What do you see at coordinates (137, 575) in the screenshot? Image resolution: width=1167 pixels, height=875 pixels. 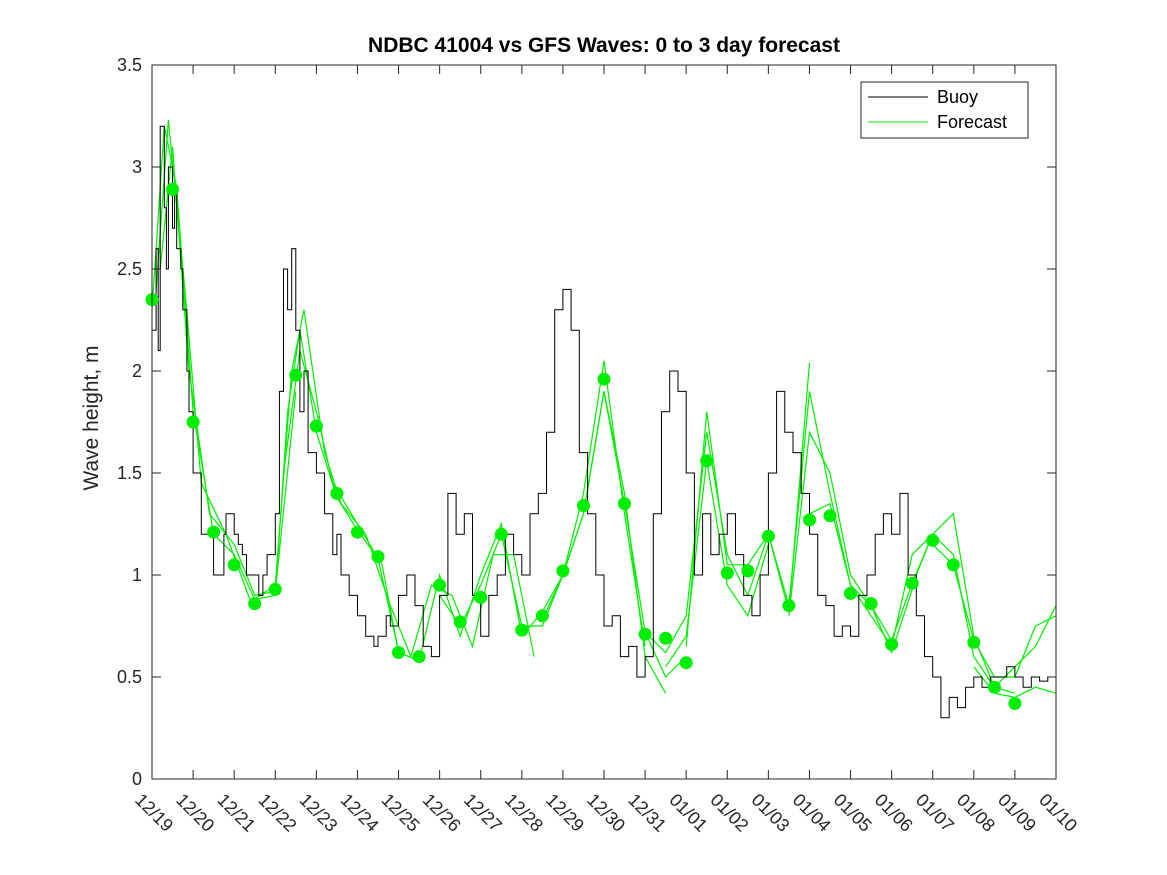 I see `y-tick-label: 1` at bounding box center [137, 575].